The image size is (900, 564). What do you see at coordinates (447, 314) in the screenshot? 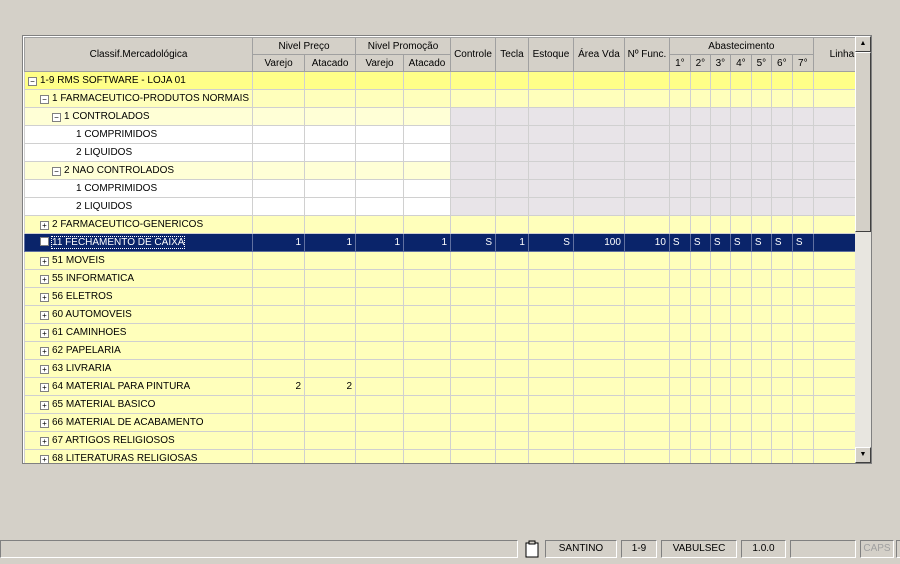
I see `table-row: +60 AUTOMOVEIS` at bounding box center [447, 314].